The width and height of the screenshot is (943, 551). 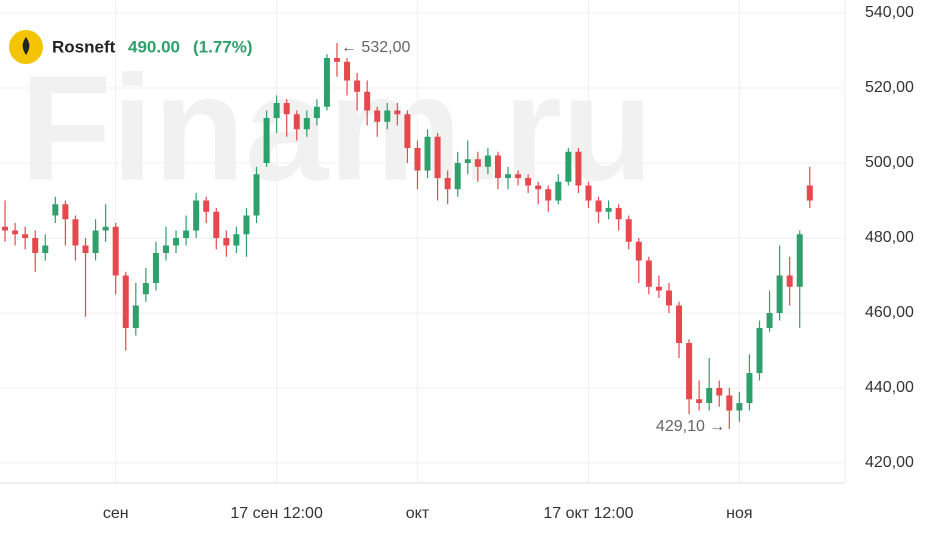 What do you see at coordinates (223, 46) in the screenshot?
I see `ticker-change: (1.77%)` at bounding box center [223, 46].